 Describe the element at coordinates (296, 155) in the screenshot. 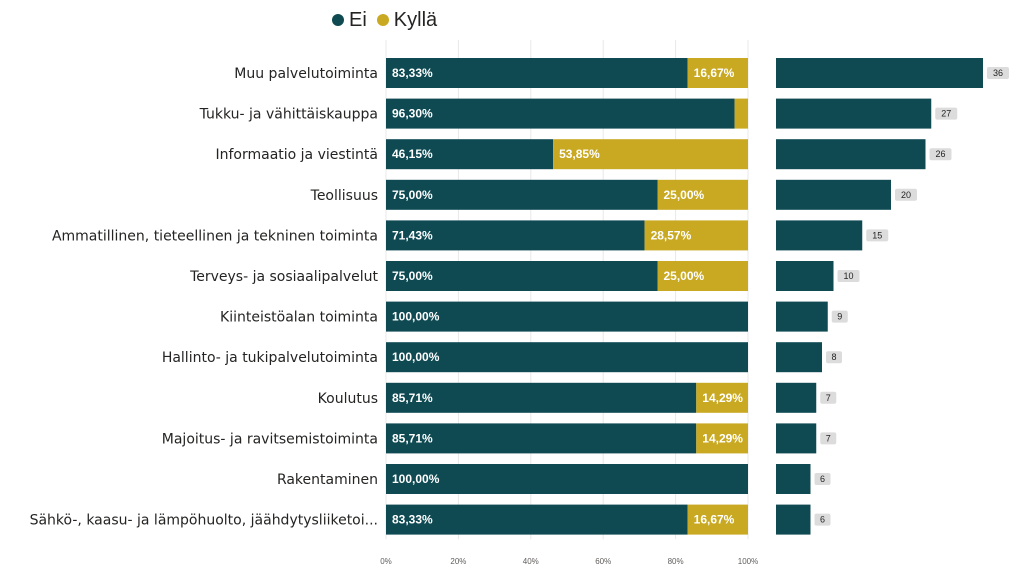

I see `category-label: Informaatio ja viestintä` at that location.